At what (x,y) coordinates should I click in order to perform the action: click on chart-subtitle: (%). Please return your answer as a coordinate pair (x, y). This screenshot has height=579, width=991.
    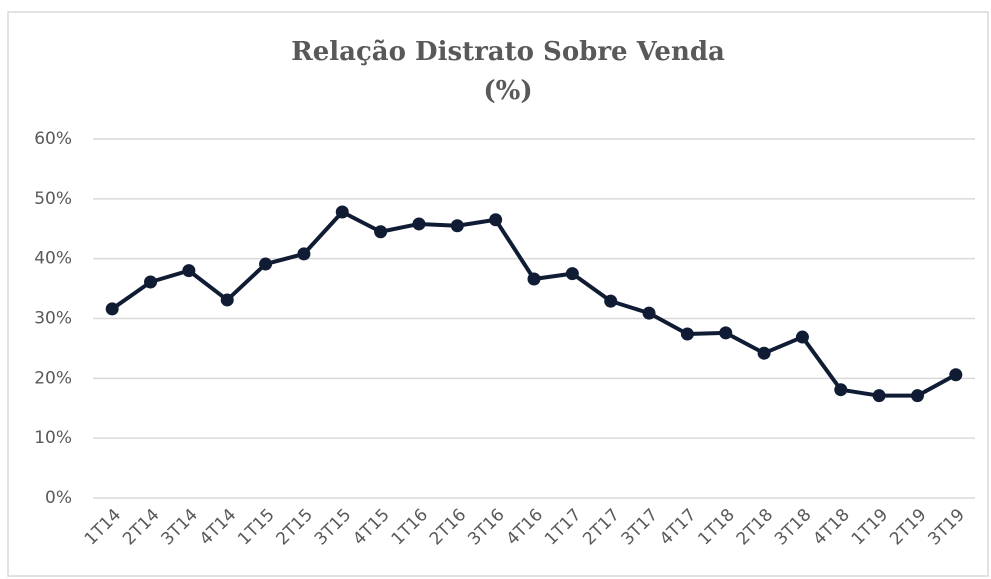
    Looking at the image, I should click on (507, 91).